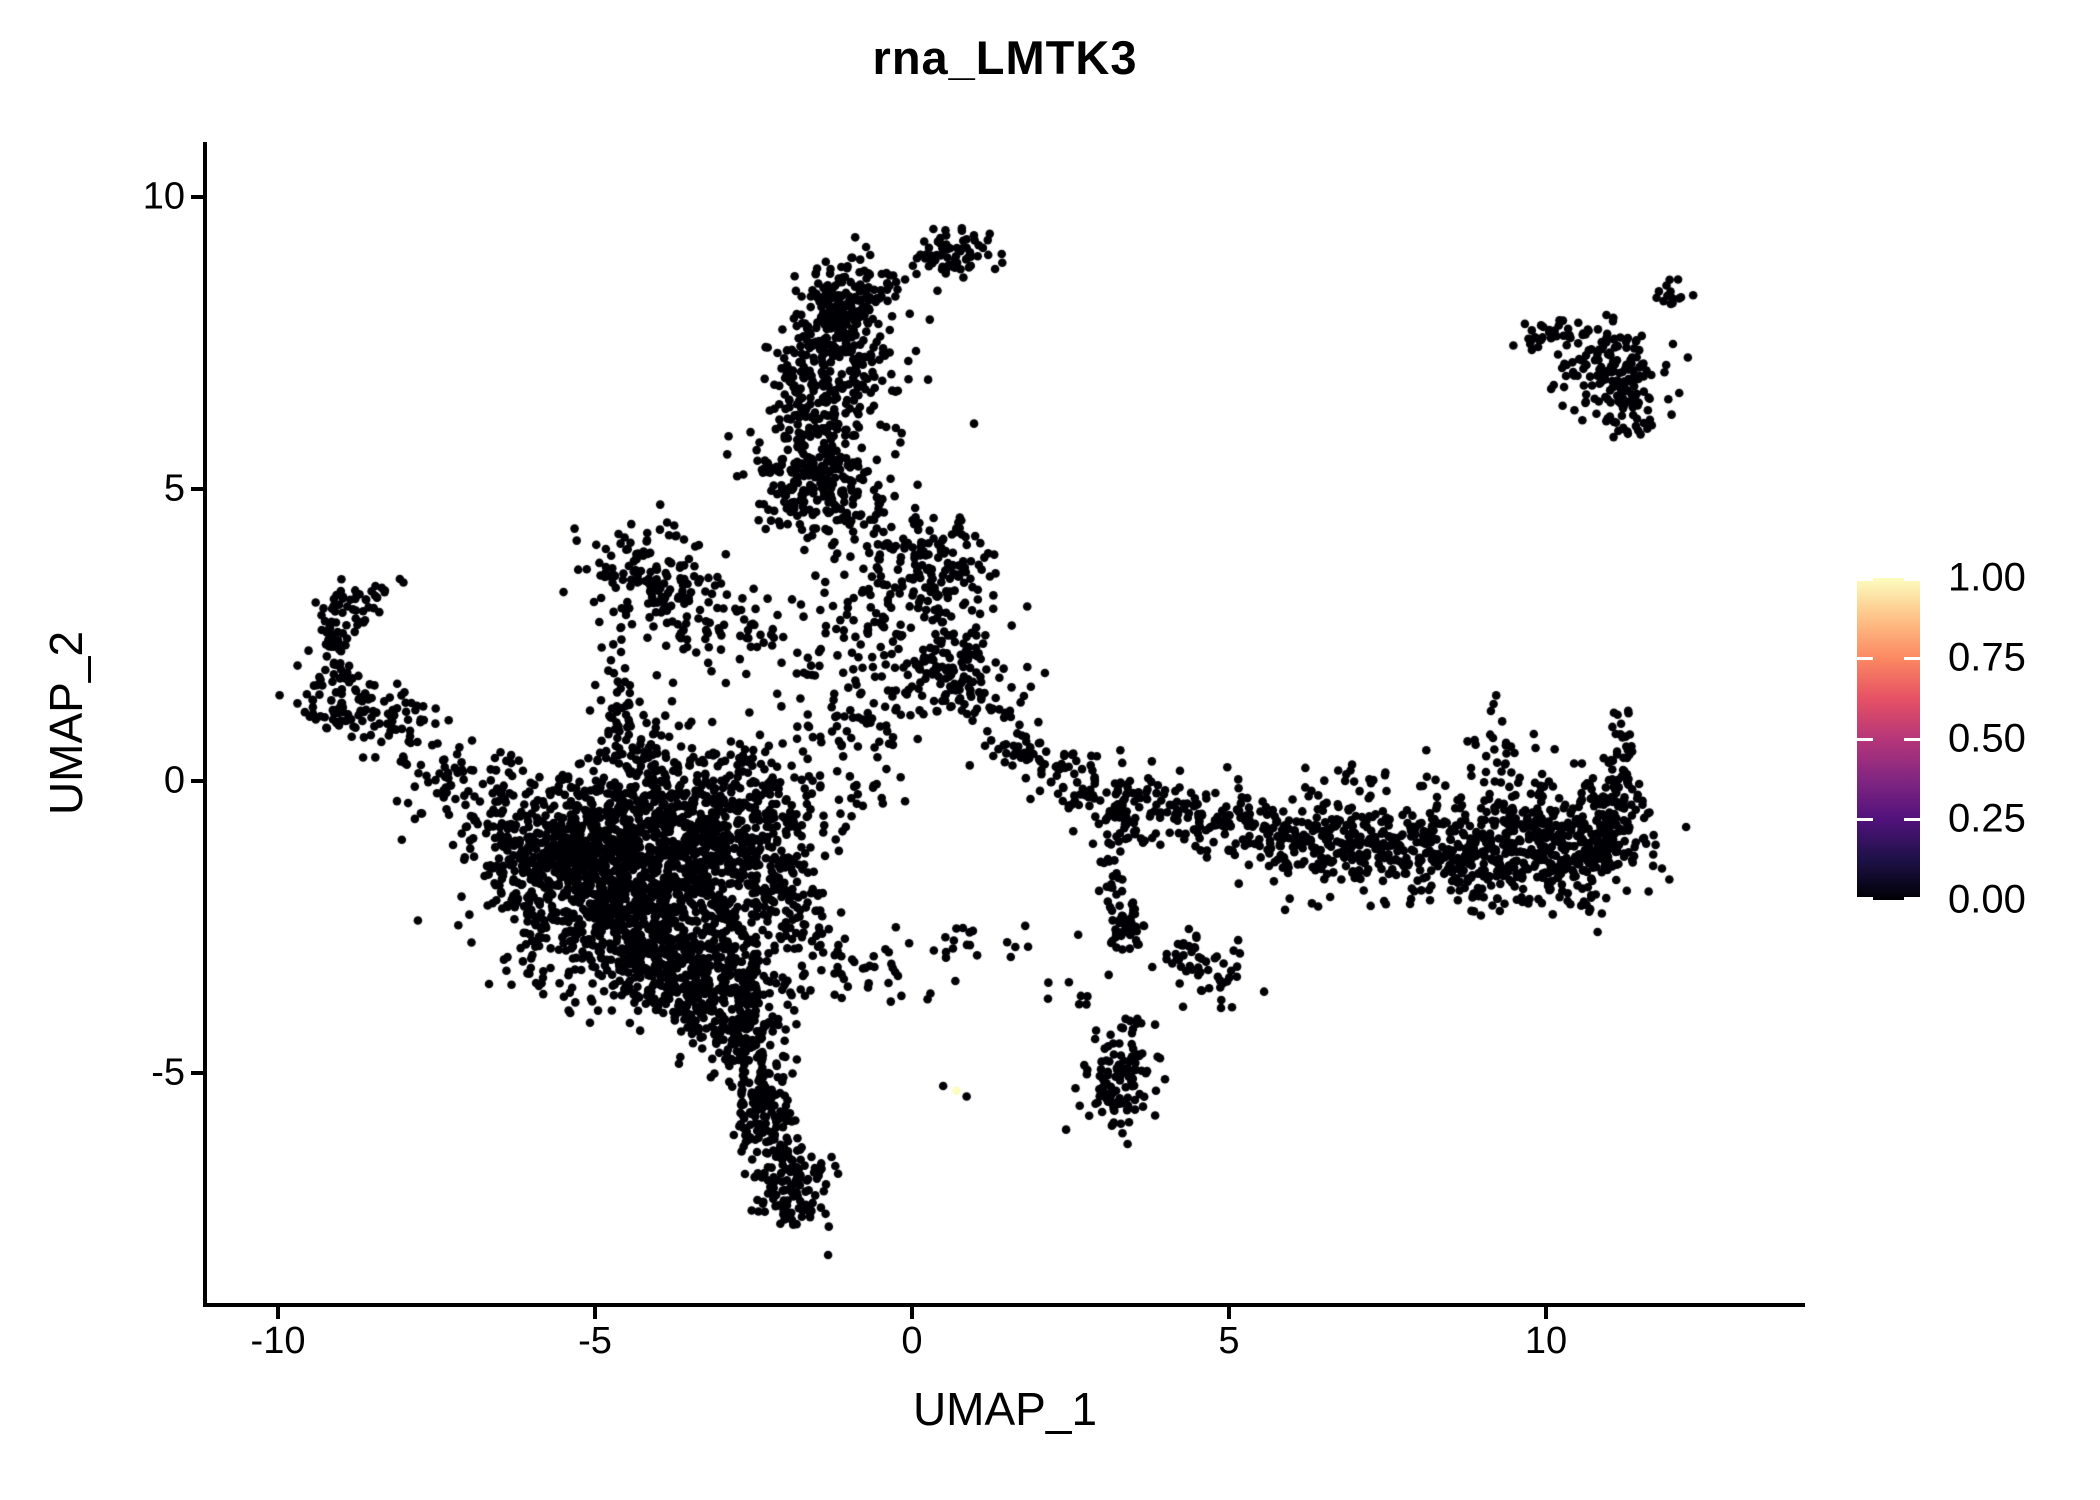 This screenshot has width=2100, height=1500. Describe the element at coordinates (1888, 739) in the screenshot. I see `colorbar-gradient` at that location.